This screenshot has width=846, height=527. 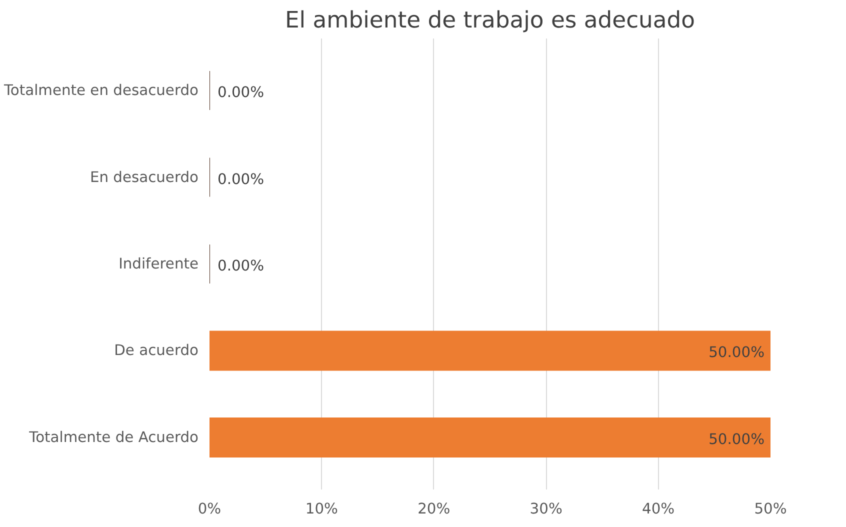 What do you see at coordinates (156, 351) in the screenshot?
I see `y-tick-label: De acuerdo` at bounding box center [156, 351].